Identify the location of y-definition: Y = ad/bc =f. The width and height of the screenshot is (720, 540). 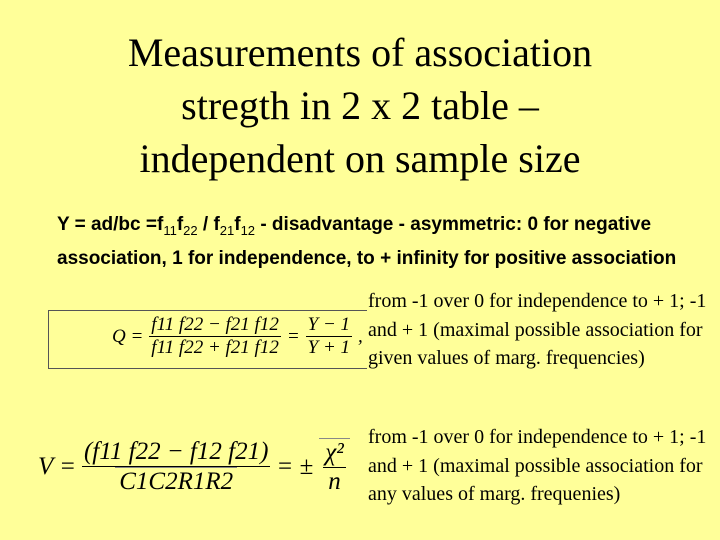
(110, 224).